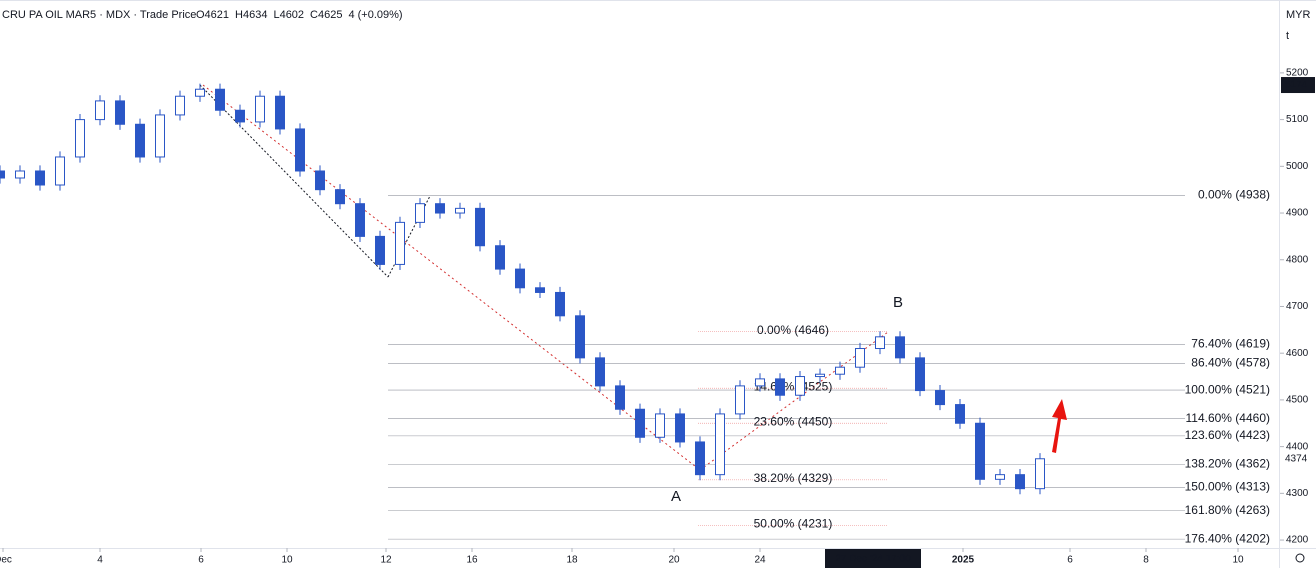 The image size is (1316, 573). I want to click on fib-label: 50.00% (4231), so click(793, 524).